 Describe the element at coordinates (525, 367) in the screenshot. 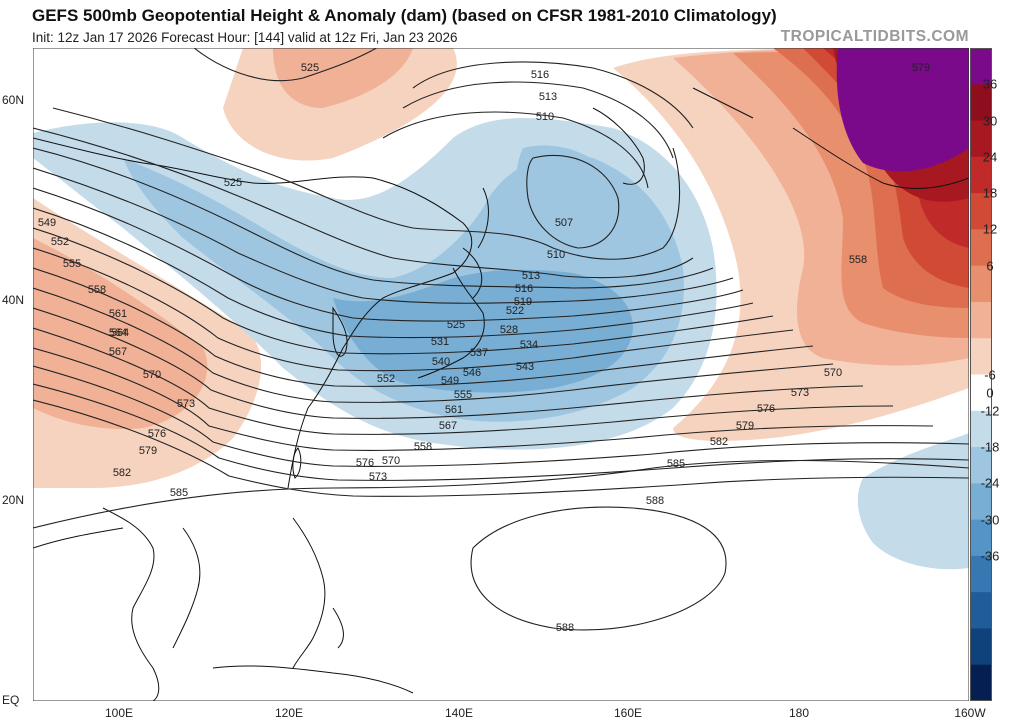

I see `contour-label: 543` at that location.